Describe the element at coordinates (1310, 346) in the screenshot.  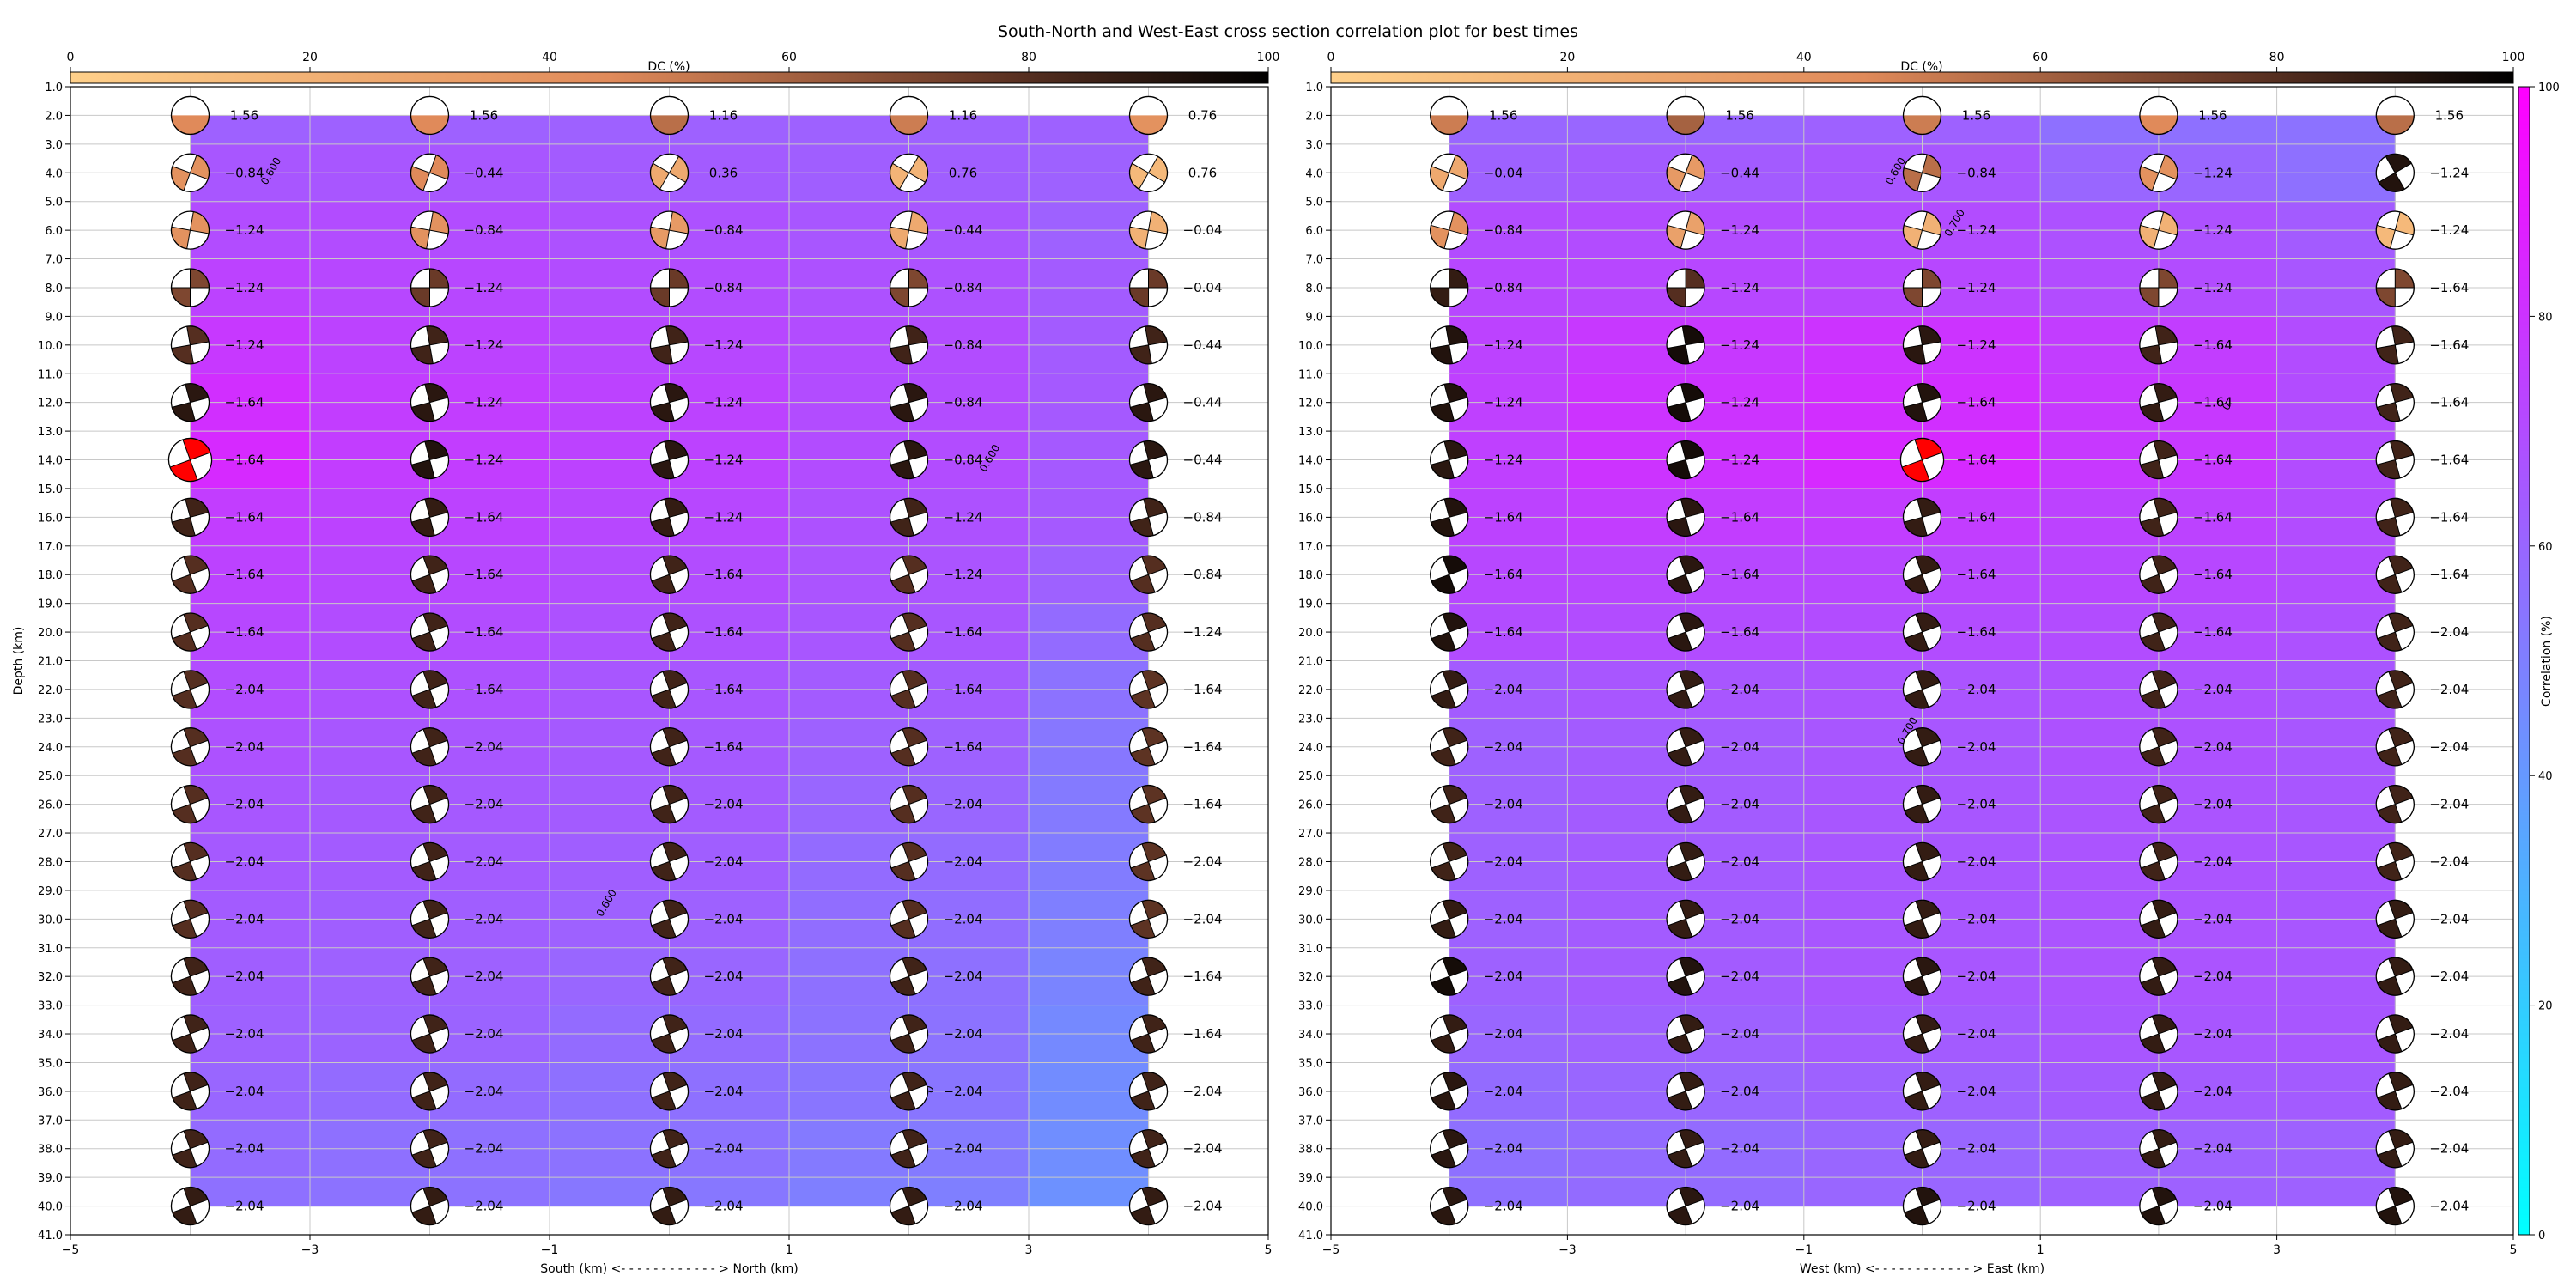
I see `y-tick-label: 10.0` at that location.